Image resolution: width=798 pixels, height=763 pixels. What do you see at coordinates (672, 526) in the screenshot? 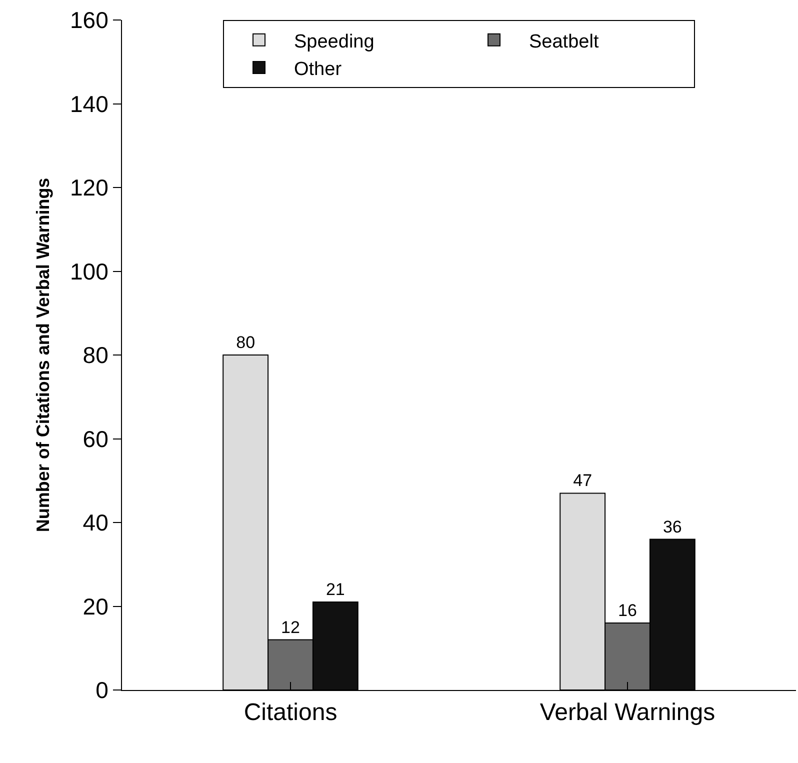
I see `data-label: 36` at bounding box center [672, 526].